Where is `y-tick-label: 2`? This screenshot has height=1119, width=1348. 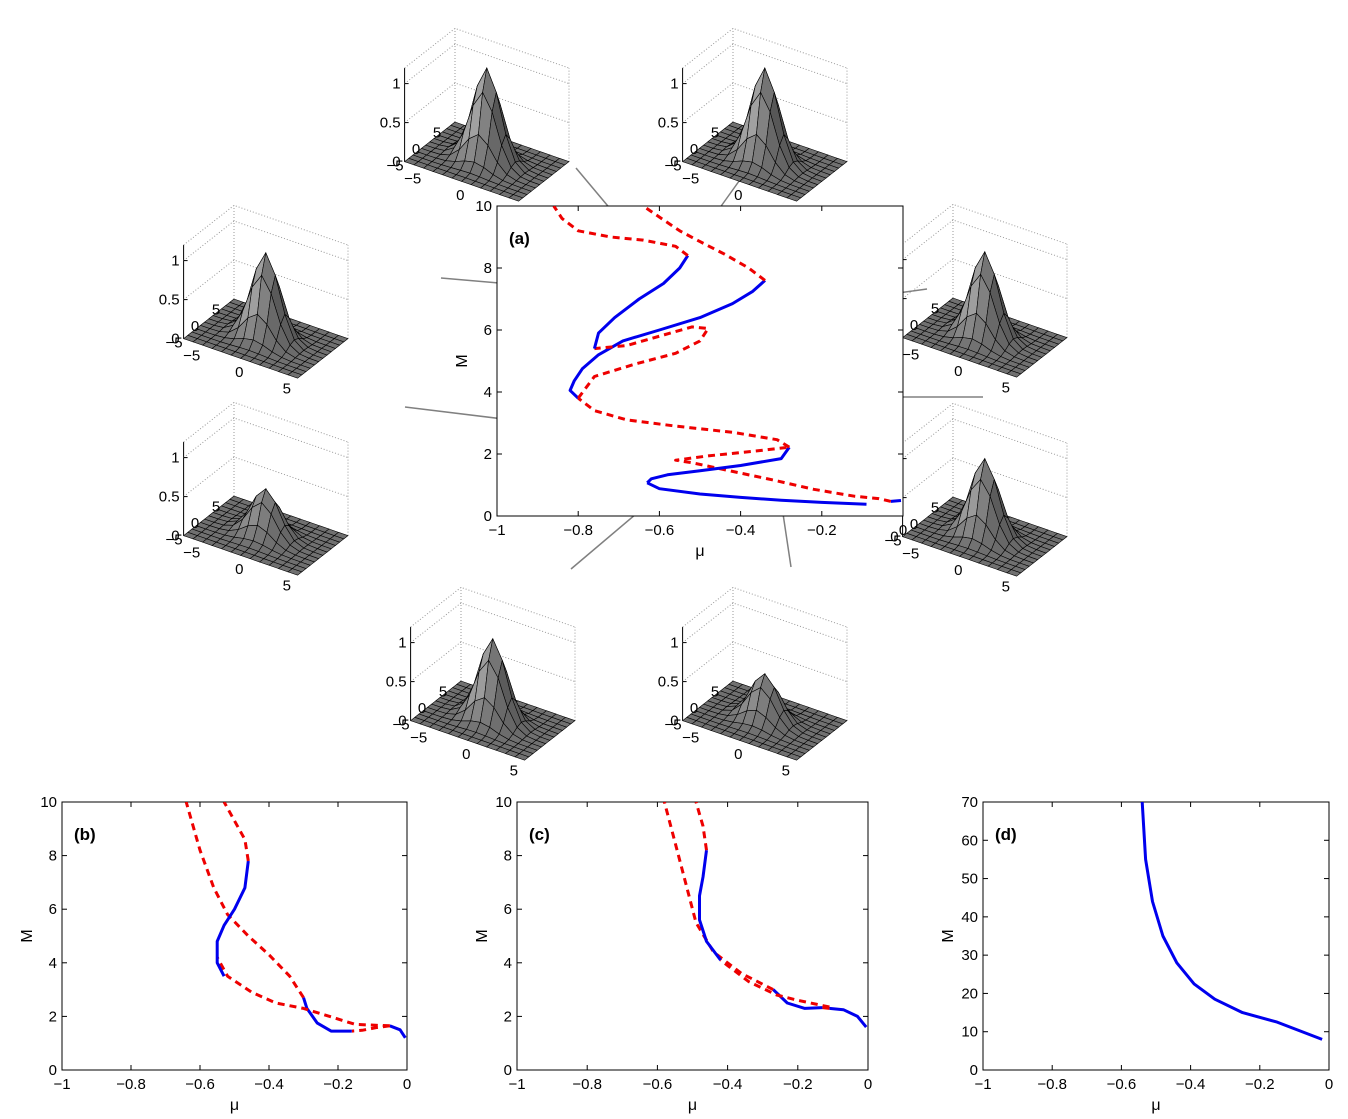 y-tick-label: 2 is located at coordinates (508, 1016).